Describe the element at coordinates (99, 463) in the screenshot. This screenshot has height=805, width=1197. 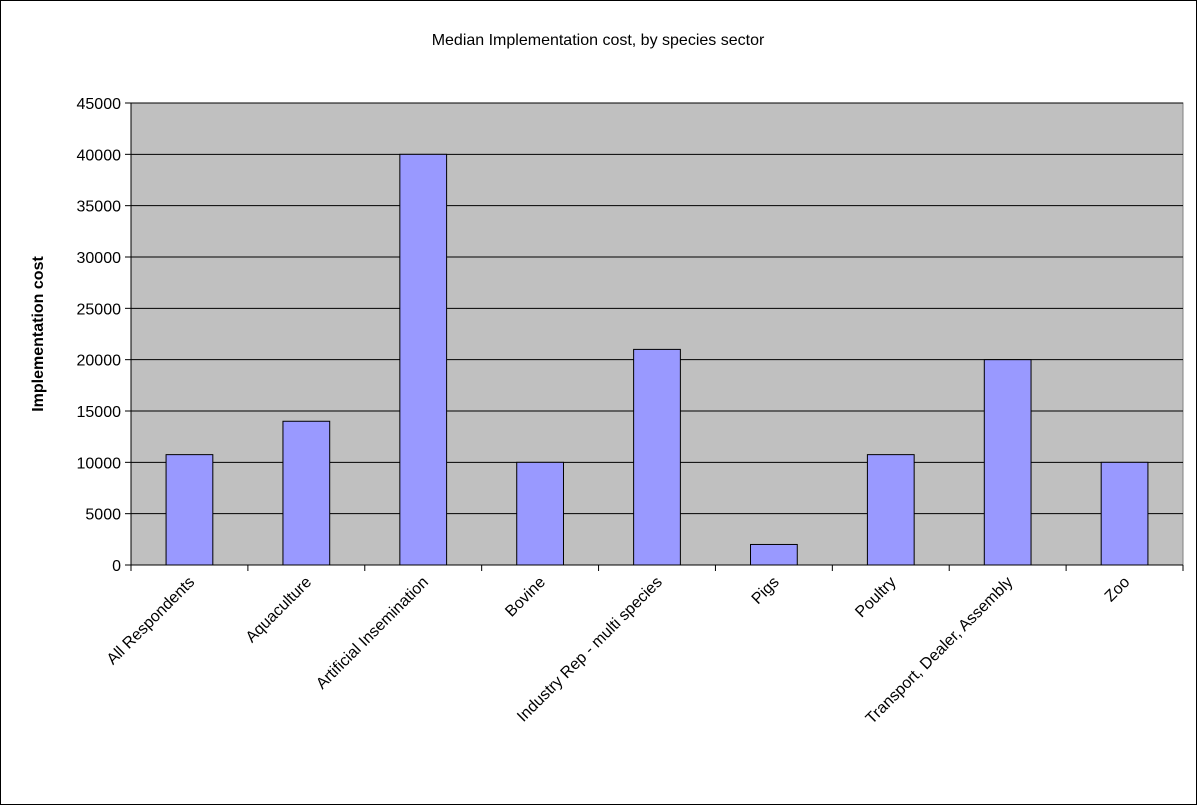
I see `y-tick-label: 10000` at that location.